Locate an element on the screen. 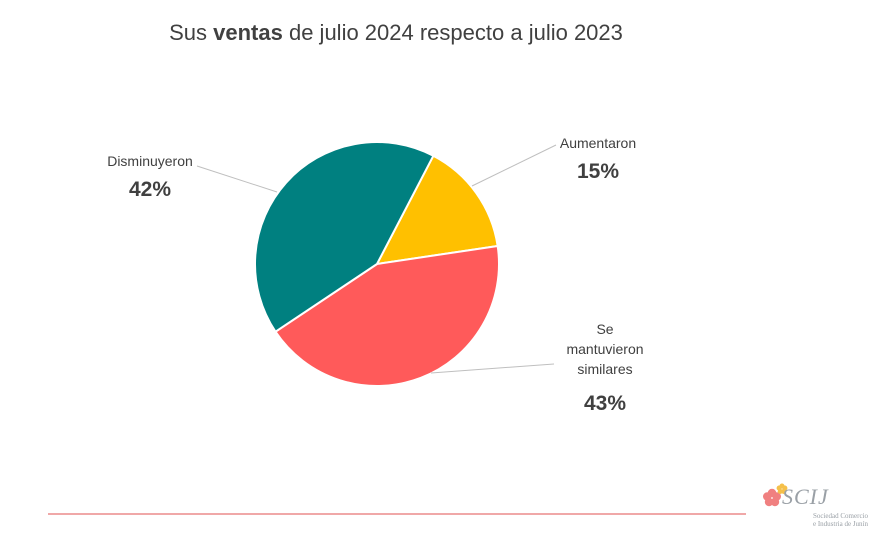 The height and width of the screenshot is (536, 882). slice-percent-label: 15% is located at coordinates (598, 171).